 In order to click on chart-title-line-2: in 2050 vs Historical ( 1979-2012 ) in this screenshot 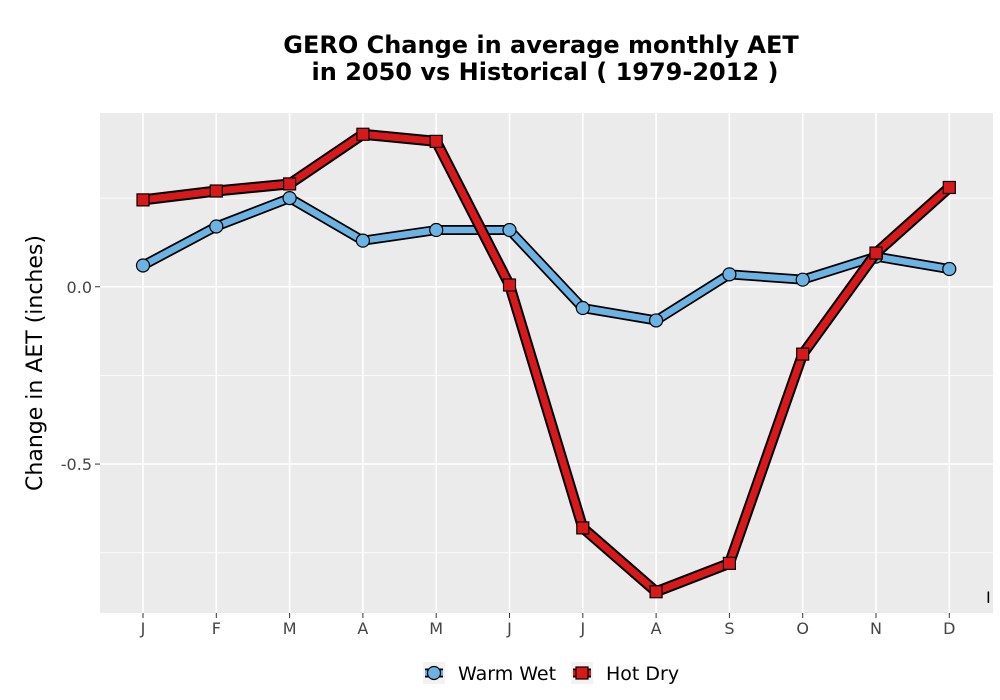, I will do `click(545, 72)`.